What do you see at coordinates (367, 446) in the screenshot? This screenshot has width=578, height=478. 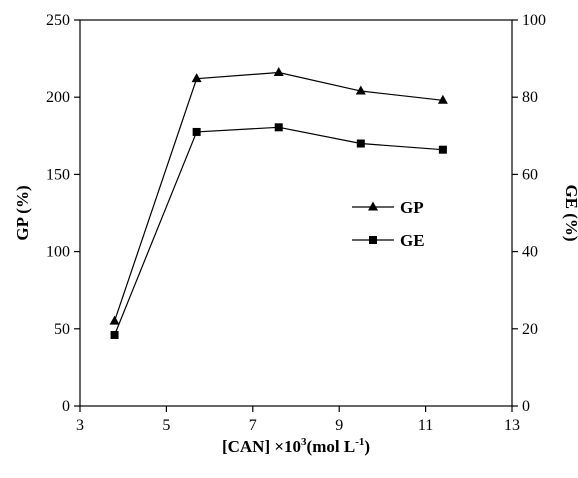 I see `x-axis-label-end: )` at bounding box center [367, 446].